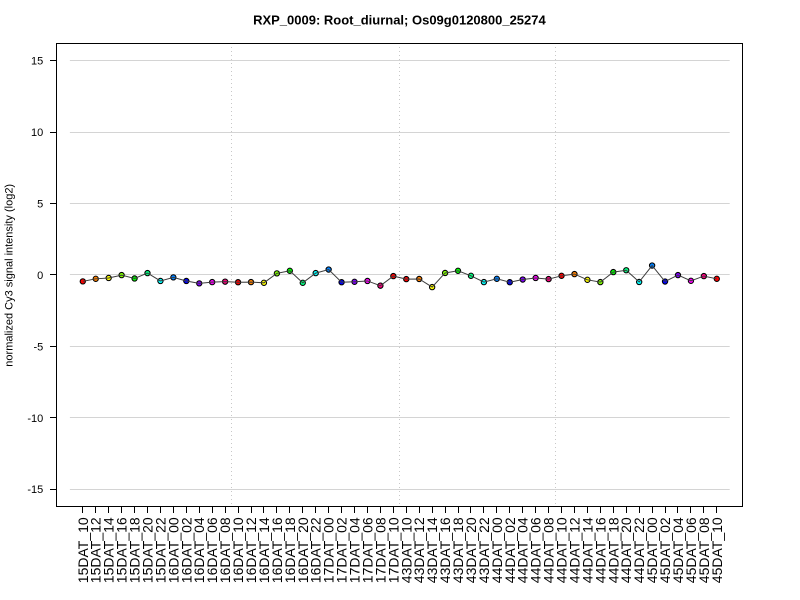 The width and height of the screenshot is (800, 600). I want to click on svg-text: 45DAT_06, so click(691, 550).